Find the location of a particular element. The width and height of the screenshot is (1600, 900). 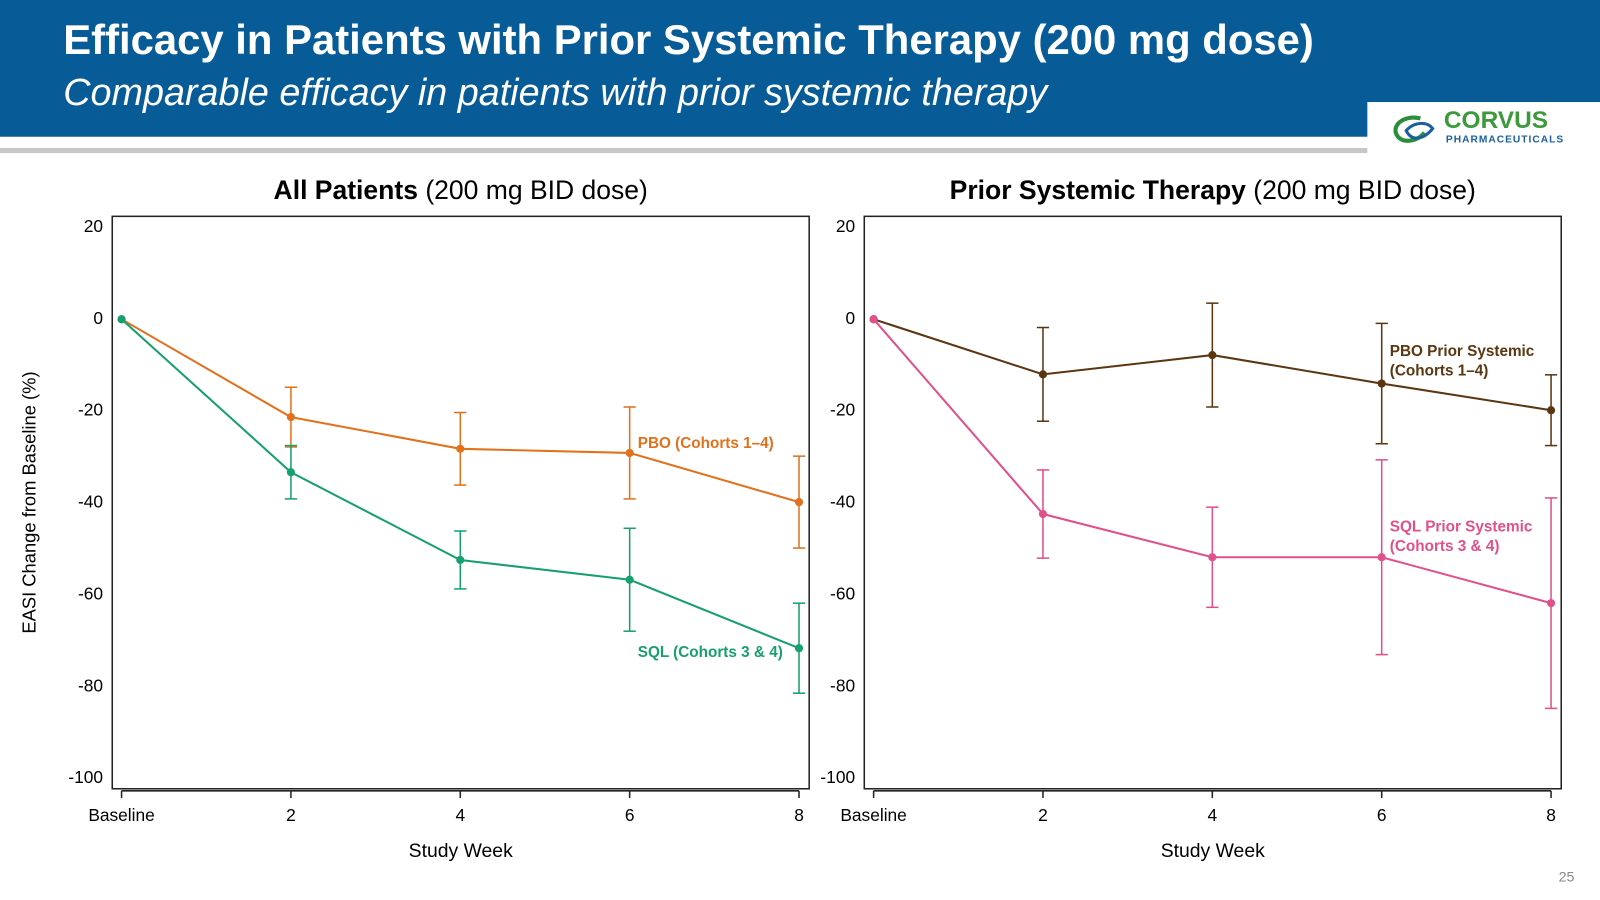

logo-icon is located at coordinates (1414, 129).